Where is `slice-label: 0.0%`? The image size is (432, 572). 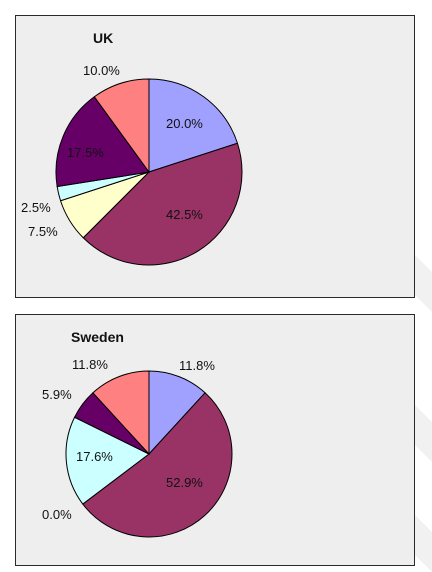 slice-label: 0.0% is located at coordinates (57, 514).